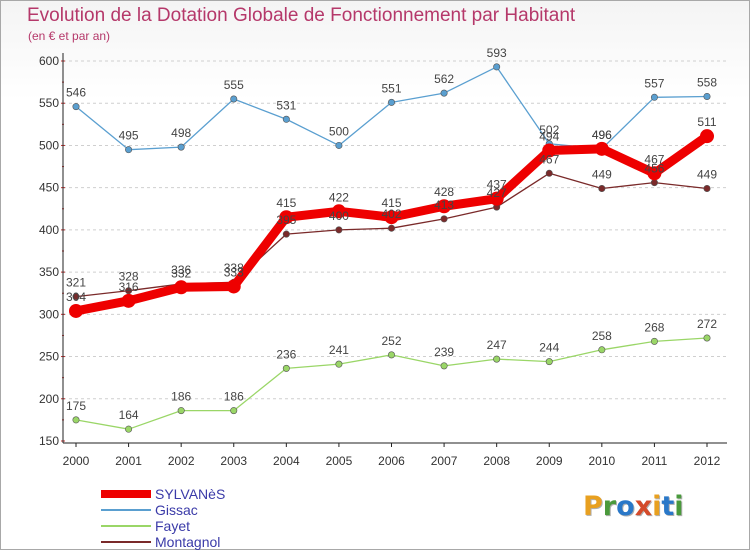  I want to click on x-tick-label: 2010, so click(601, 461).